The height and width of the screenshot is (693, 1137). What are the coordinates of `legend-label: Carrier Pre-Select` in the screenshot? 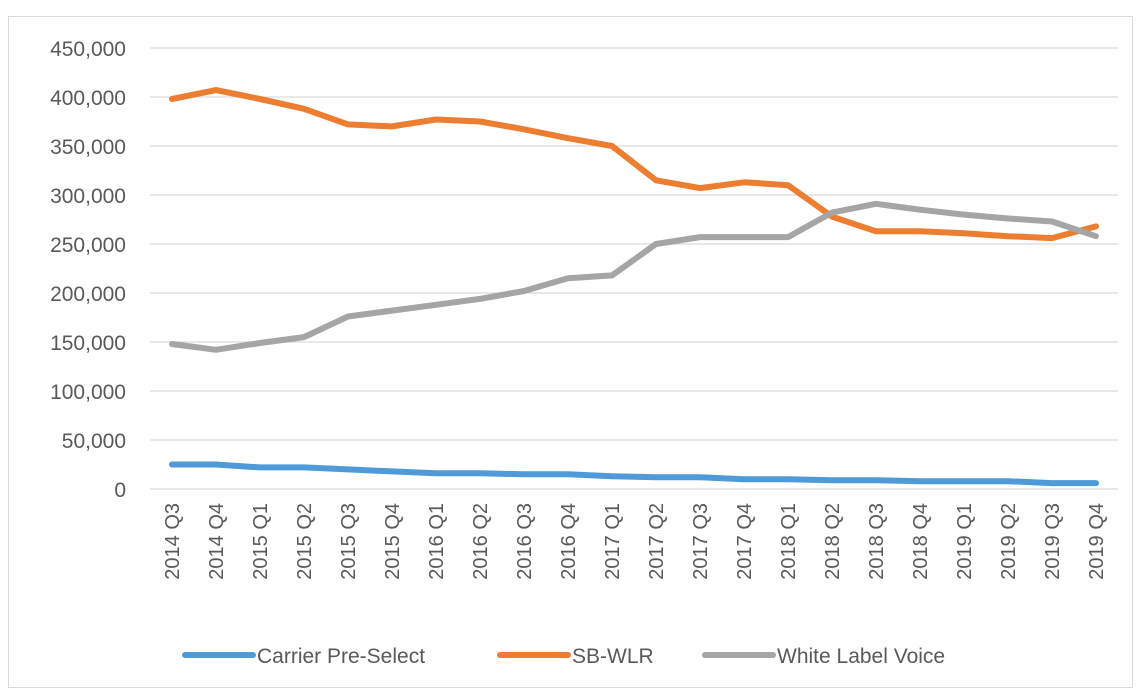 It's located at (341, 656).